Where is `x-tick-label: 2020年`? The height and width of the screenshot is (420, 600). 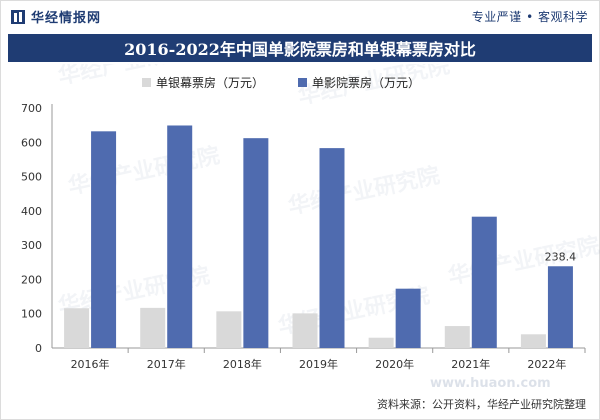 x-tick-label: 2020年 is located at coordinates (394, 364).